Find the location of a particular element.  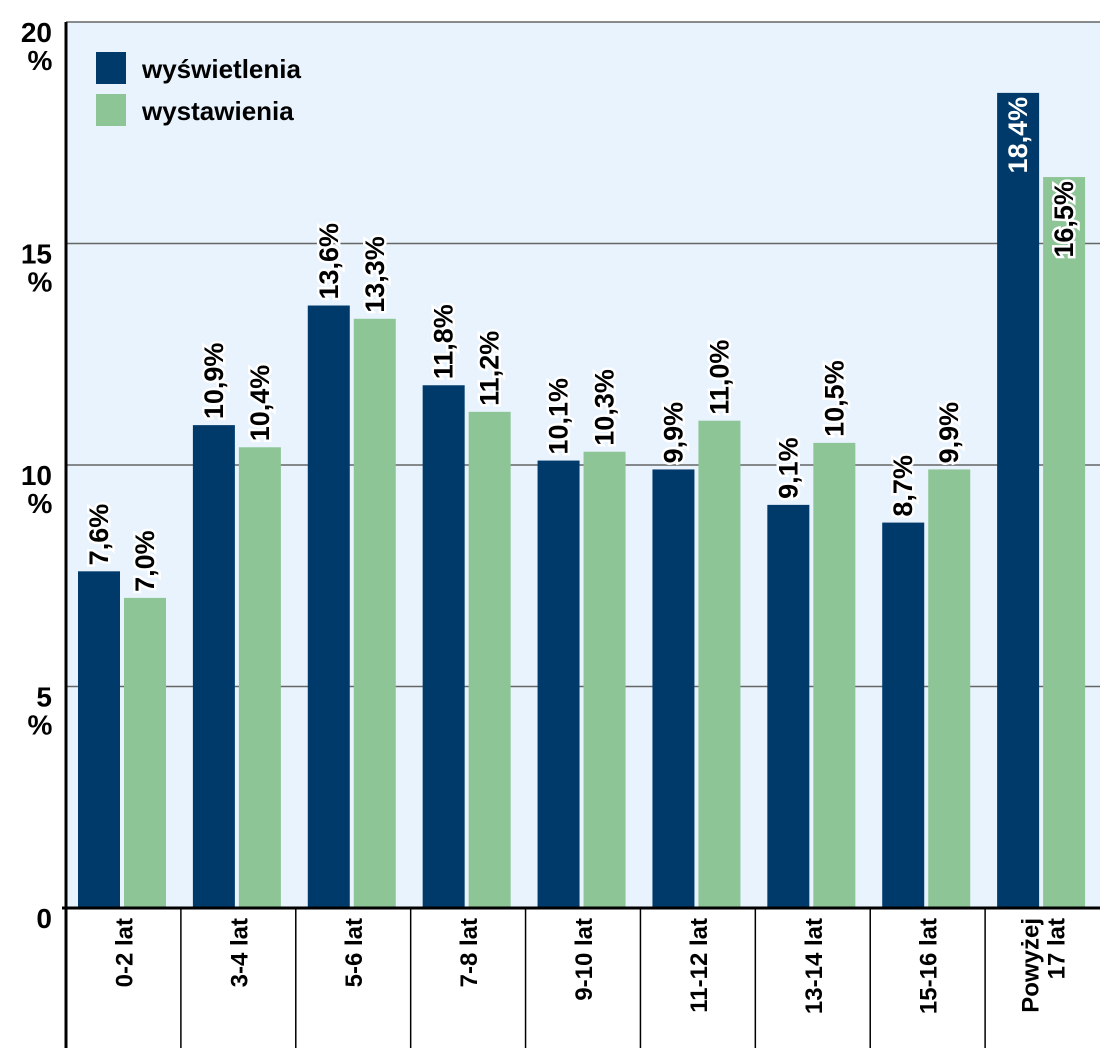

y-tick-label: 0 is located at coordinates (44, 918).